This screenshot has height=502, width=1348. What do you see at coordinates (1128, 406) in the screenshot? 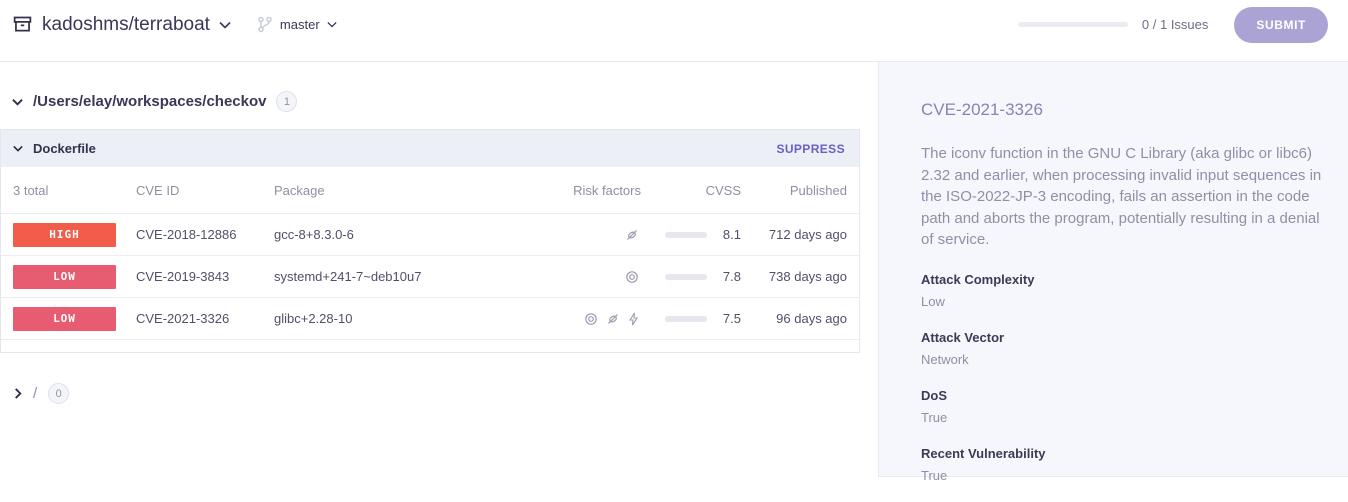
I see `attribute-dos: DoS True` at bounding box center [1128, 406].